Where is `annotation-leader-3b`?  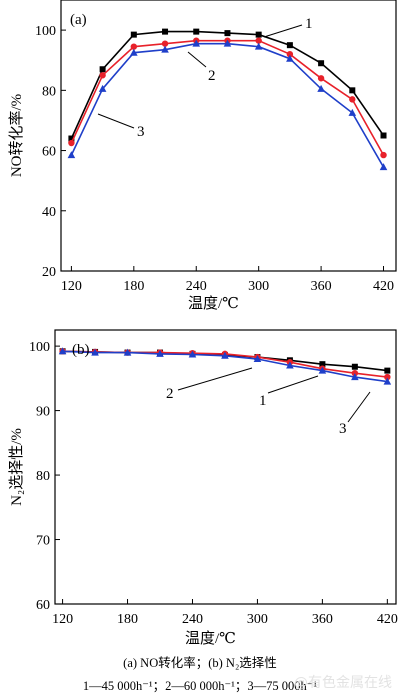 annotation-leader-3b is located at coordinates (359, 407).